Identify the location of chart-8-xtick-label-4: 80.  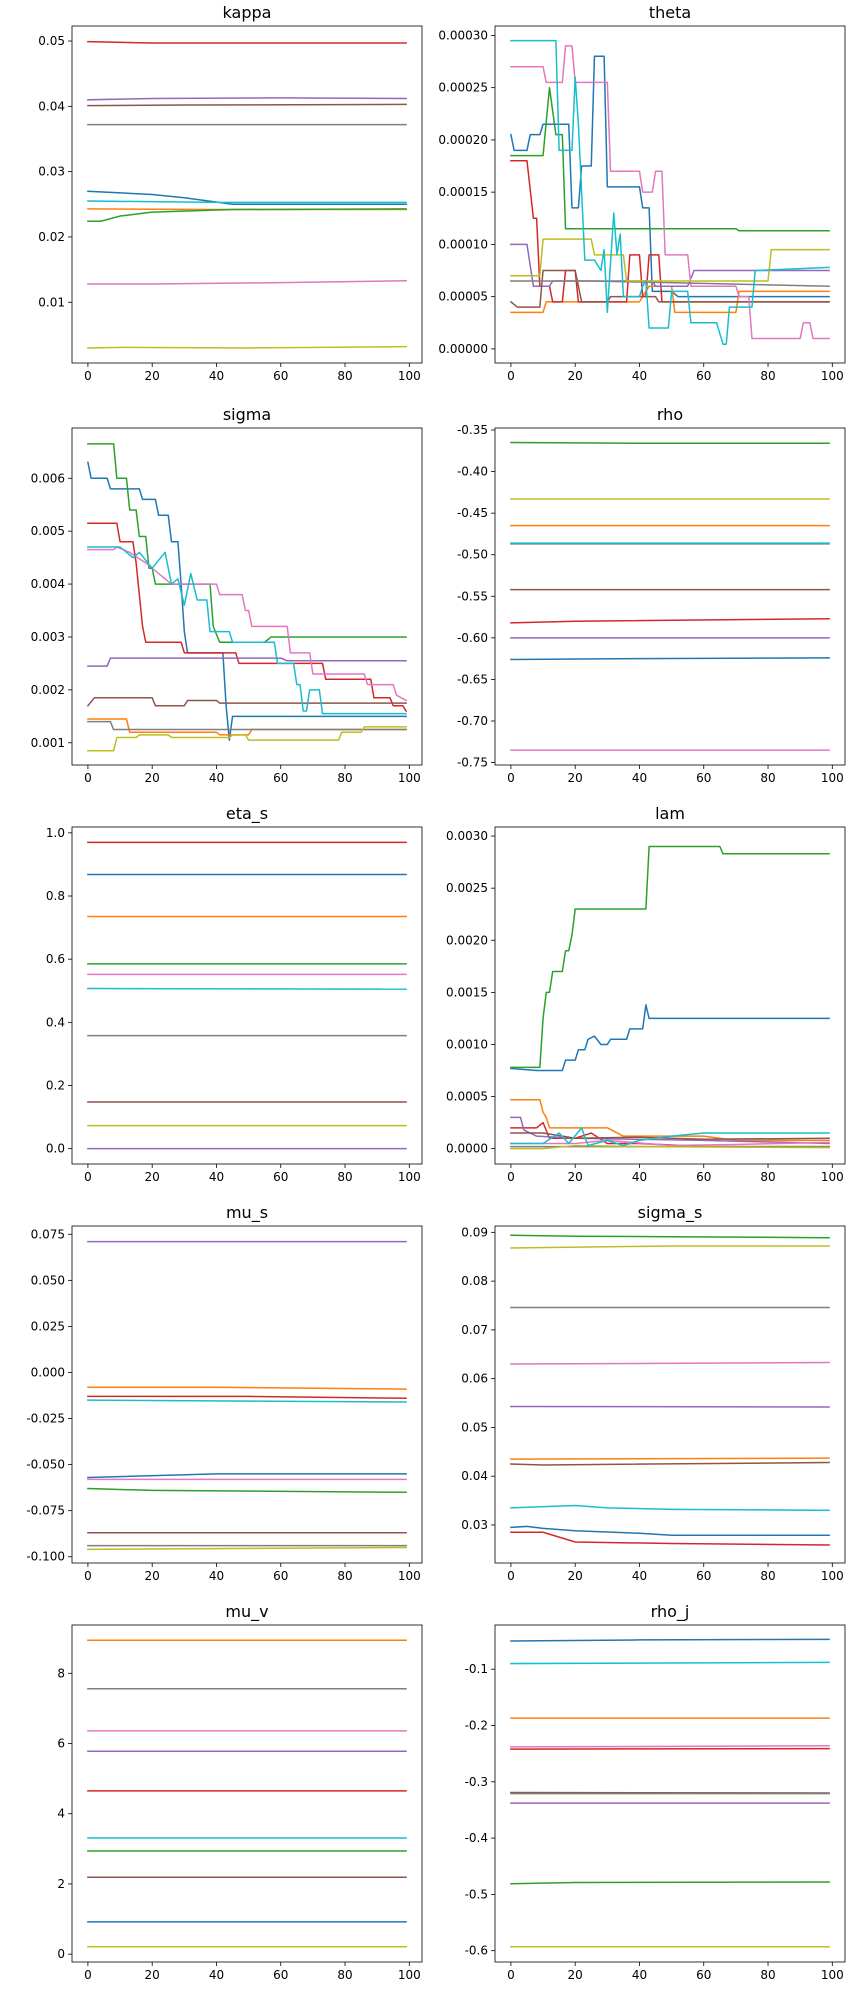
(344, 1975).